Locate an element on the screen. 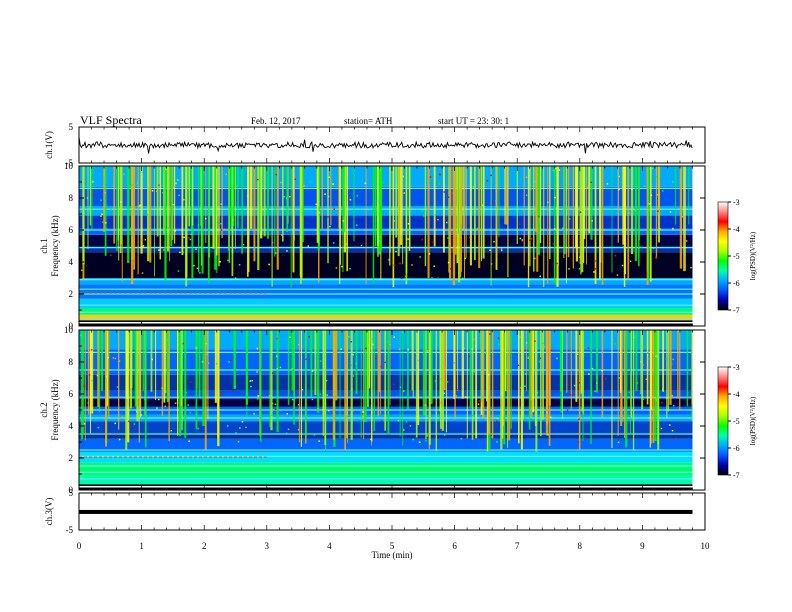  x-tick-label: 10 is located at coordinates (706, 546).